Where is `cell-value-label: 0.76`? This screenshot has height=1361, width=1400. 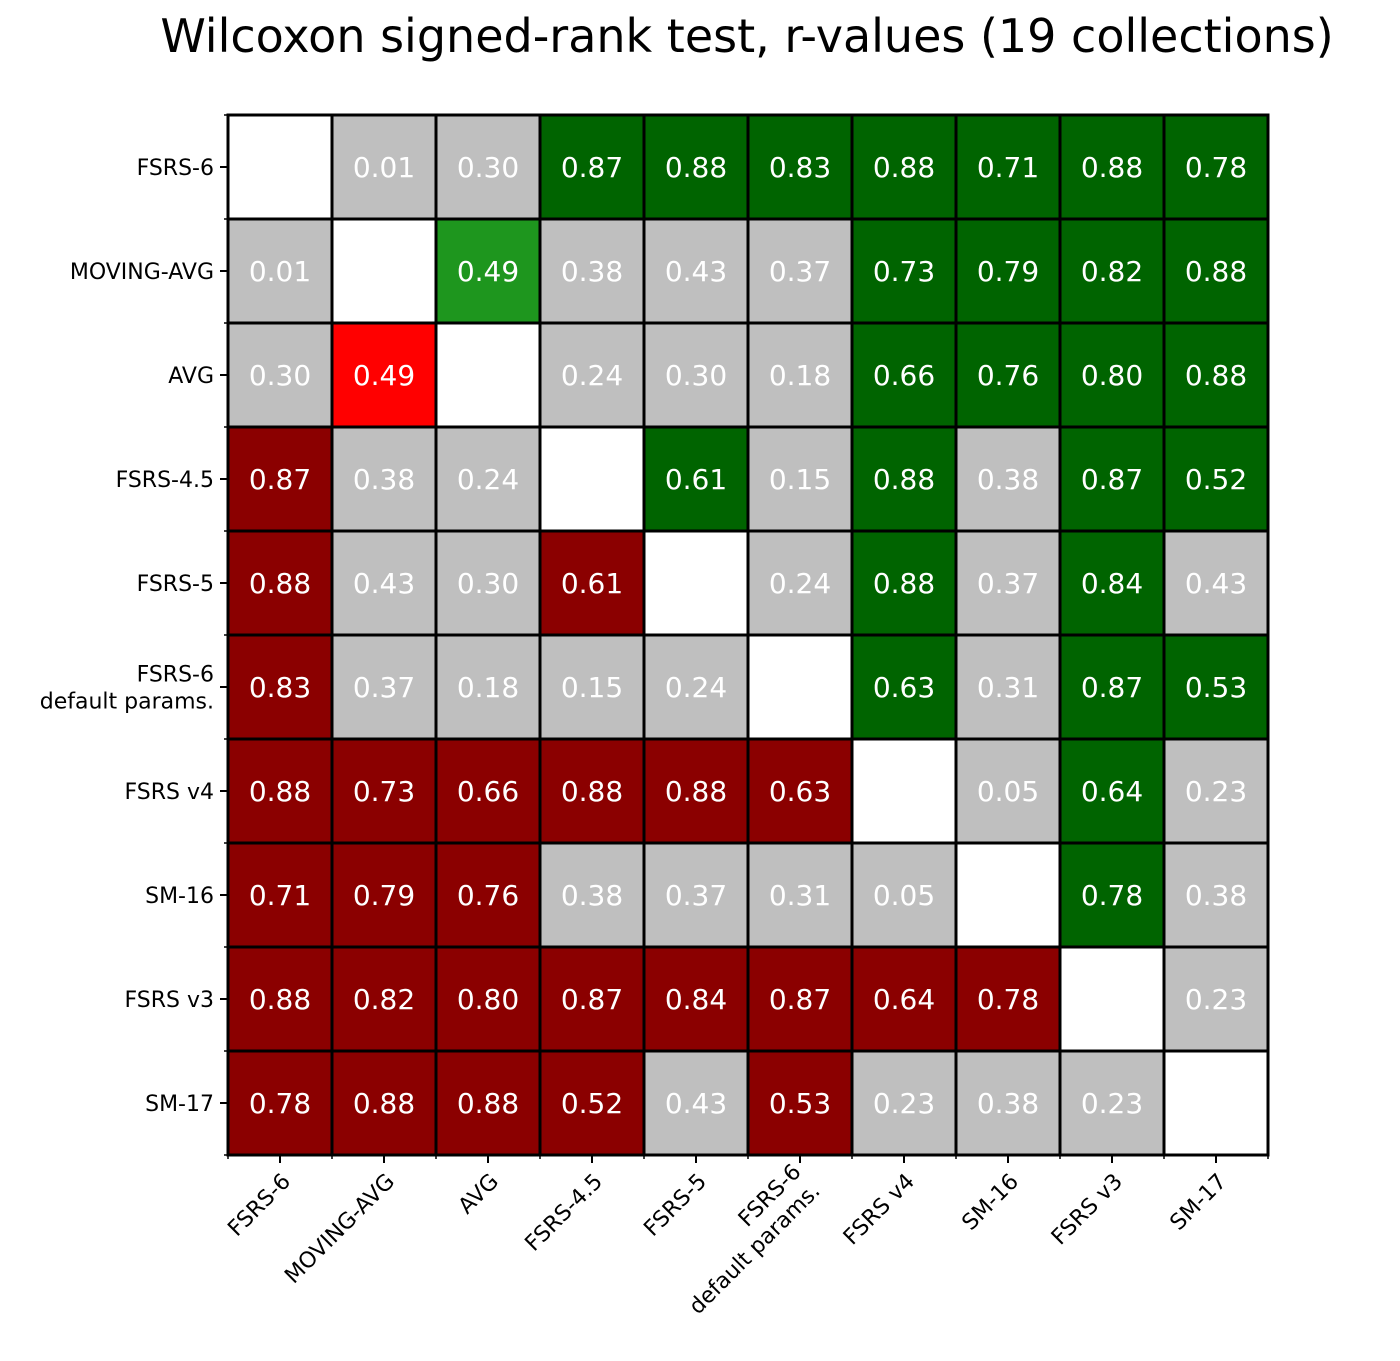
cell-value-label: 0.76 is located at coordinates (488, 895).